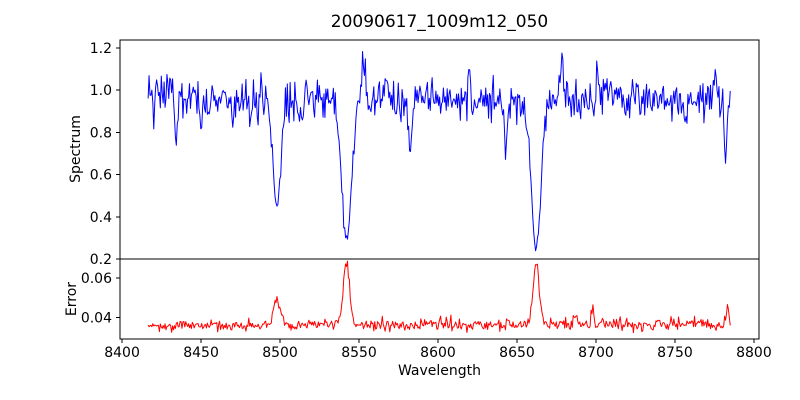  Describe the element at coordinates (72, 299) in the screenshot. I see `error-y-axis-label: Error` at that location.